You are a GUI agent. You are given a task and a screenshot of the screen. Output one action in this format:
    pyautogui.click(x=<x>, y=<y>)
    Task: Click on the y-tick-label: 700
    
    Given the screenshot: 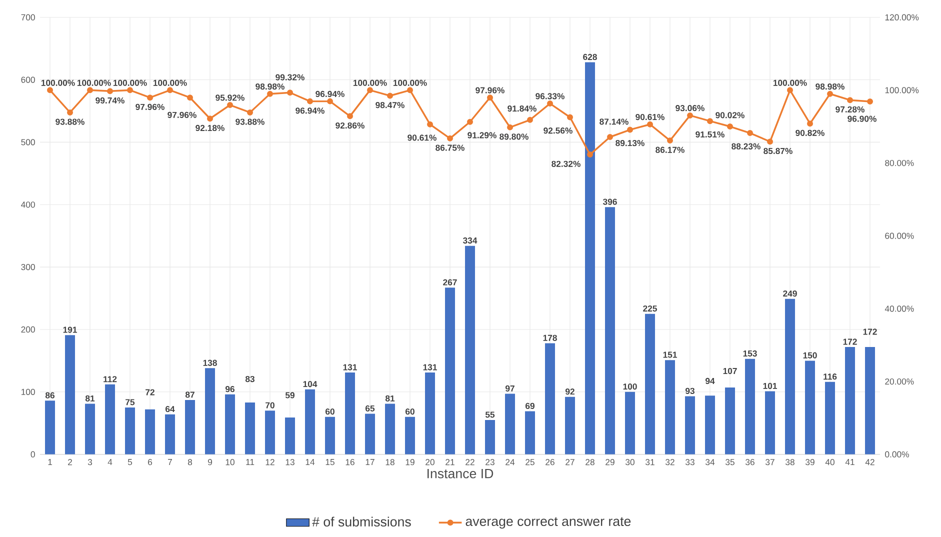 What is the action you would take?
    pyautogui.click(x=28, y=17)
    